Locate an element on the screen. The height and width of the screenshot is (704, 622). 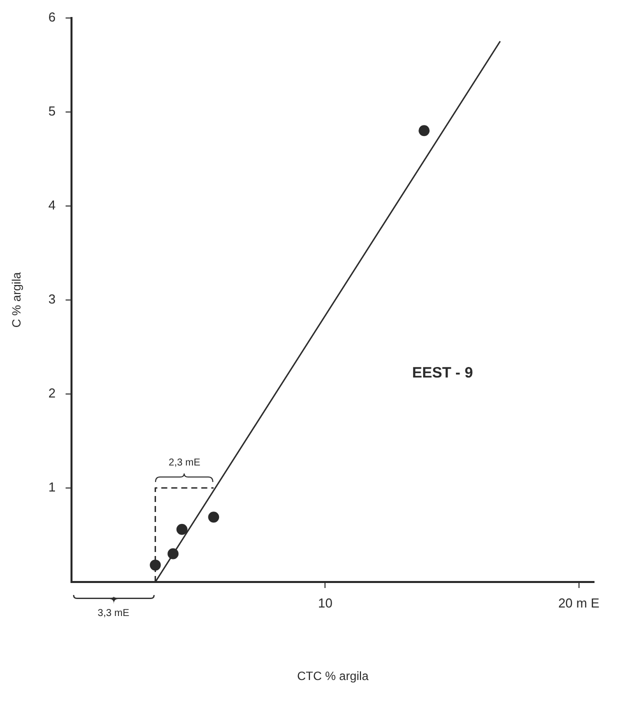
x-tick-label: 20 m E is located at coordinates (579, 602).